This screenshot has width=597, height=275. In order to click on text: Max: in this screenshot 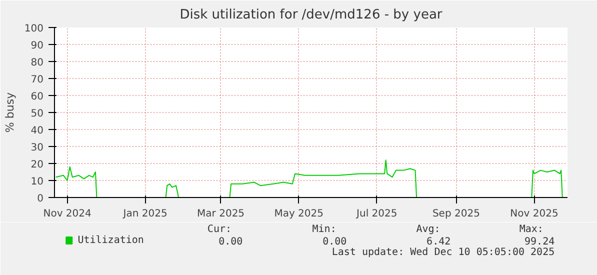, I will do `click(531, 229)`.